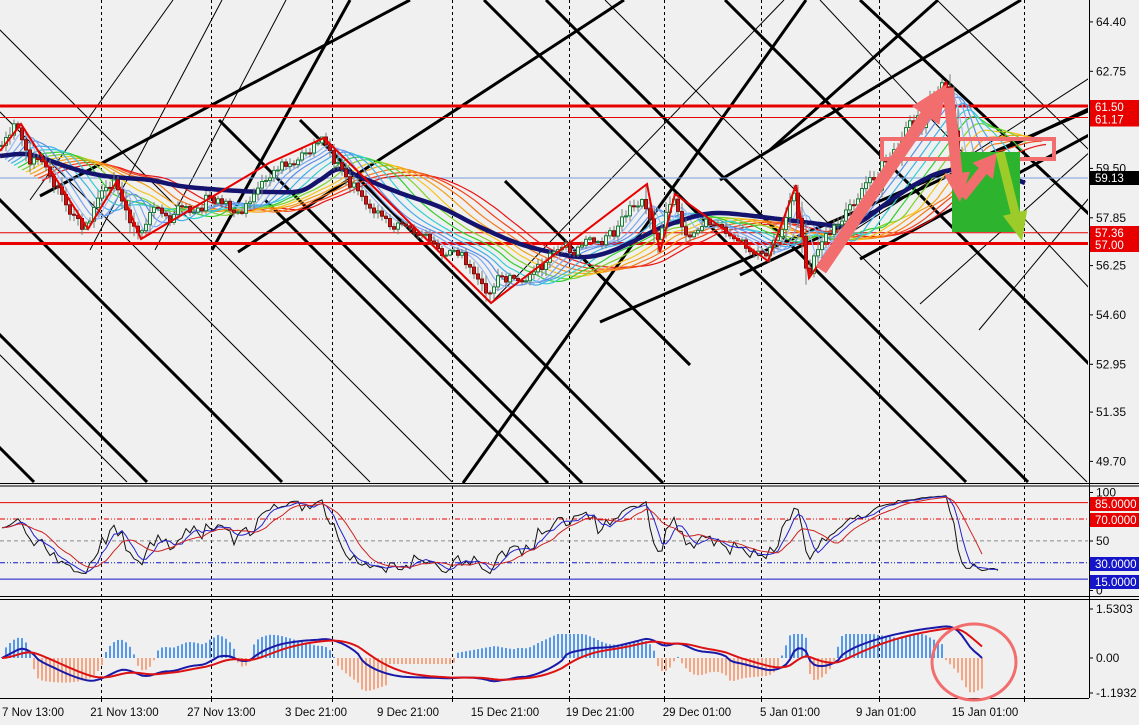 This screenshot has width=1139, height=725. I want to click on svg-text: 85.0000, so click(1116, 505).